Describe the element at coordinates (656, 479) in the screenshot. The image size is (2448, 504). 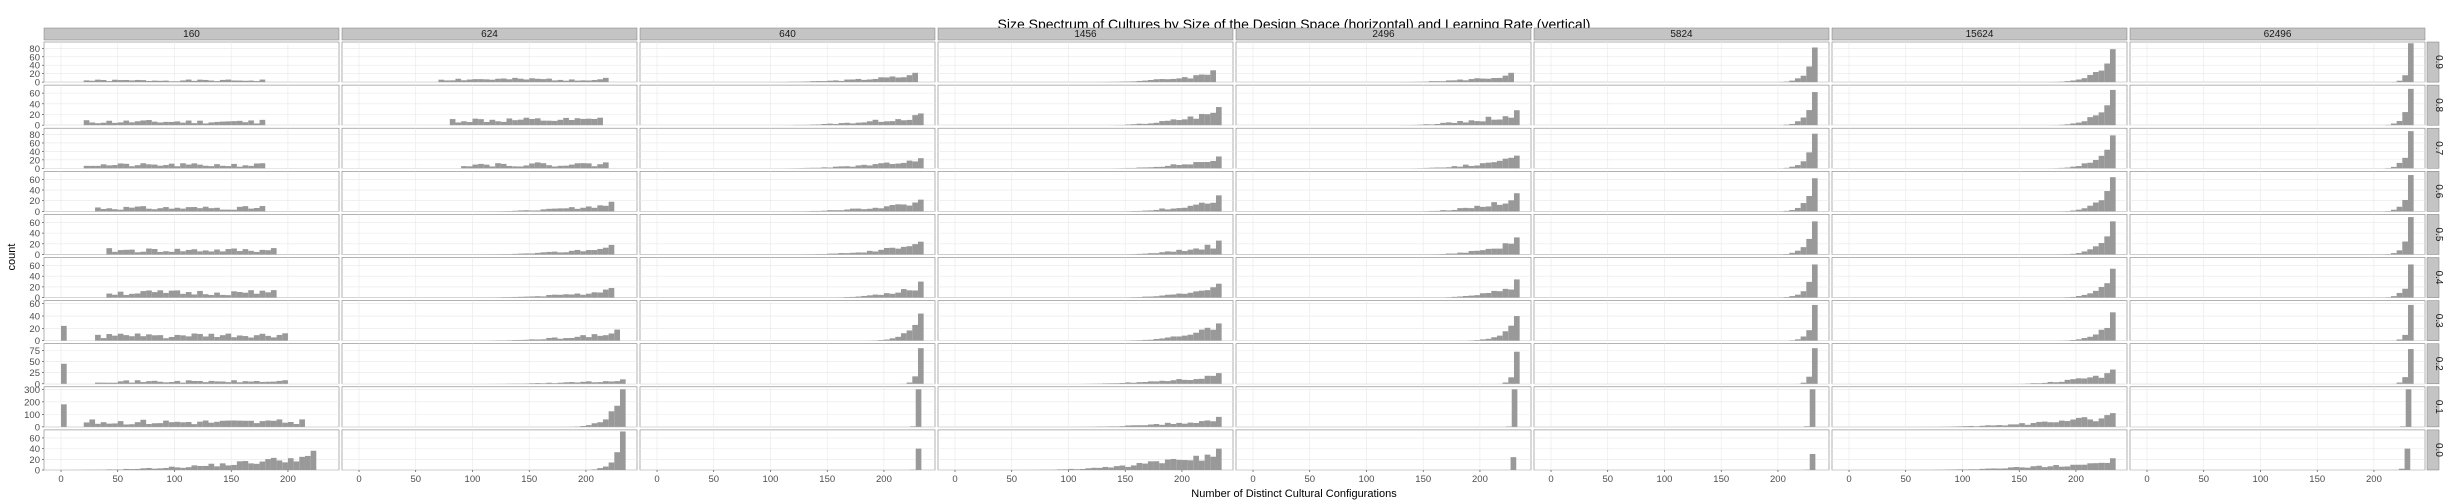
I see `x-tick-label: 0` at that location.